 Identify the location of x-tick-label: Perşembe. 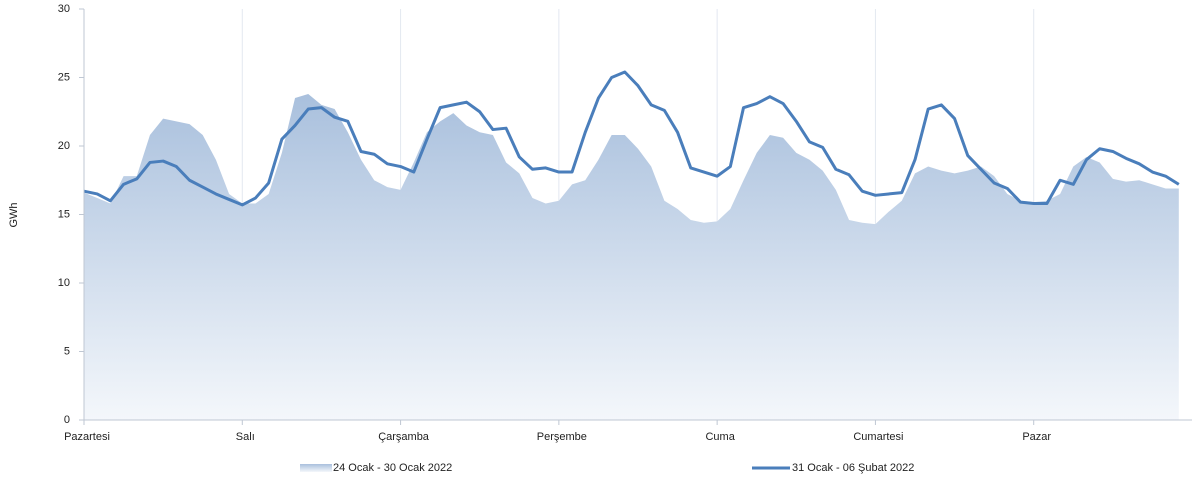
(562, 437).